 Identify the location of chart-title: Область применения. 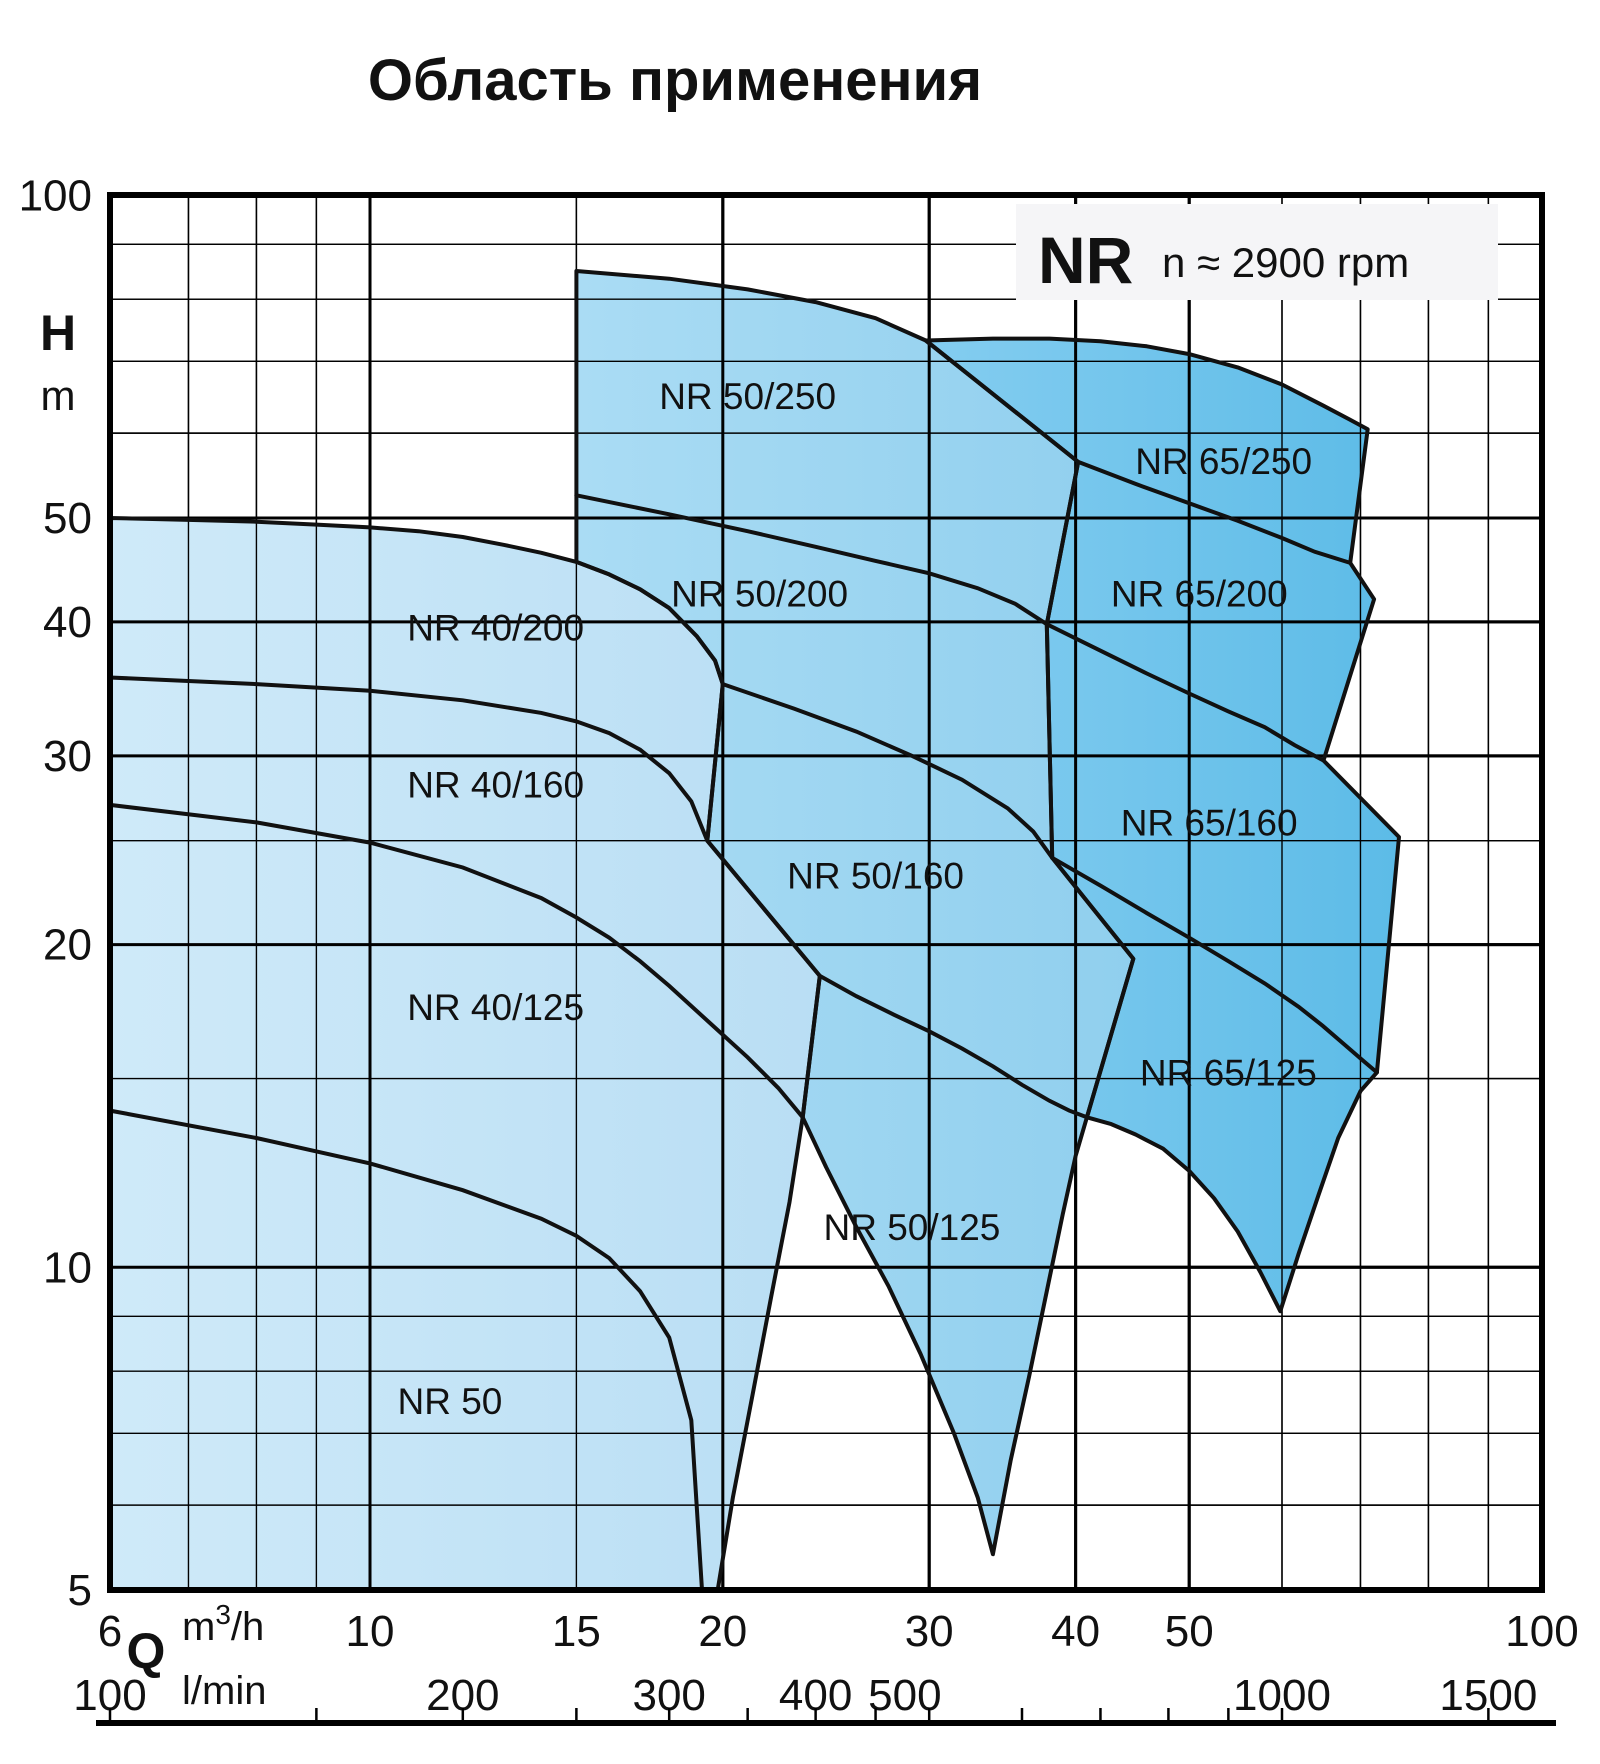
(675, 80).